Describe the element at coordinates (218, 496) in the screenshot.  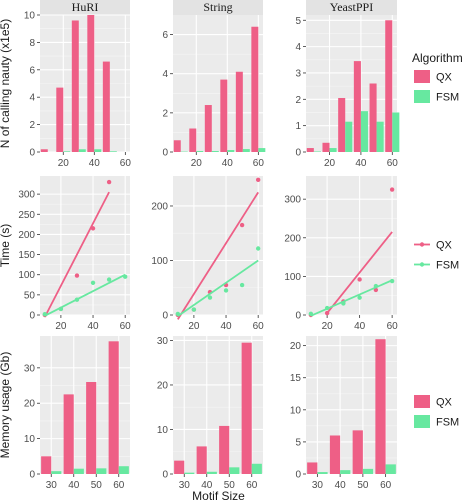
I see `x-axis-title: Motif Size` at that location.